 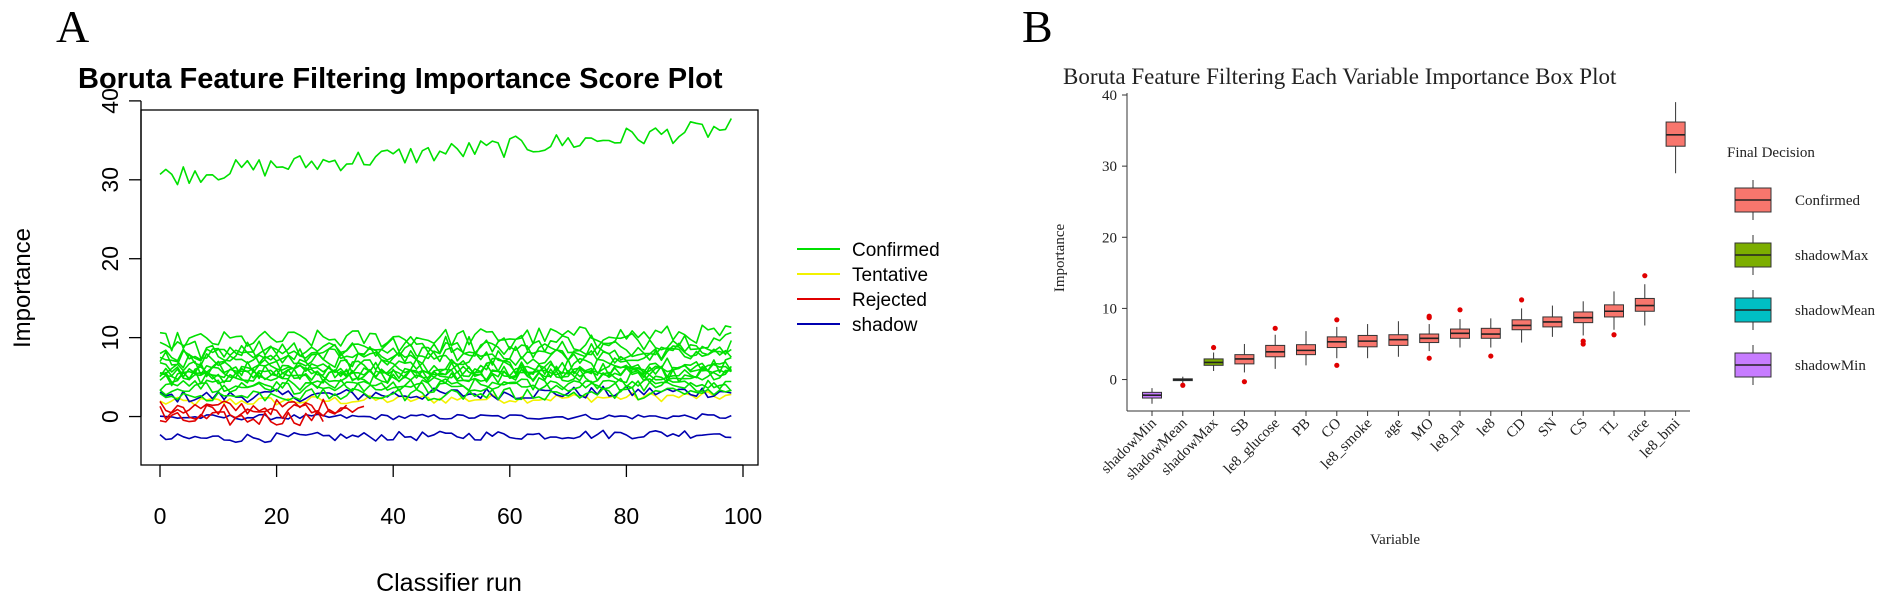 I want to click on panel-a-y-tick-label: 40, so click(x=110, y=101).